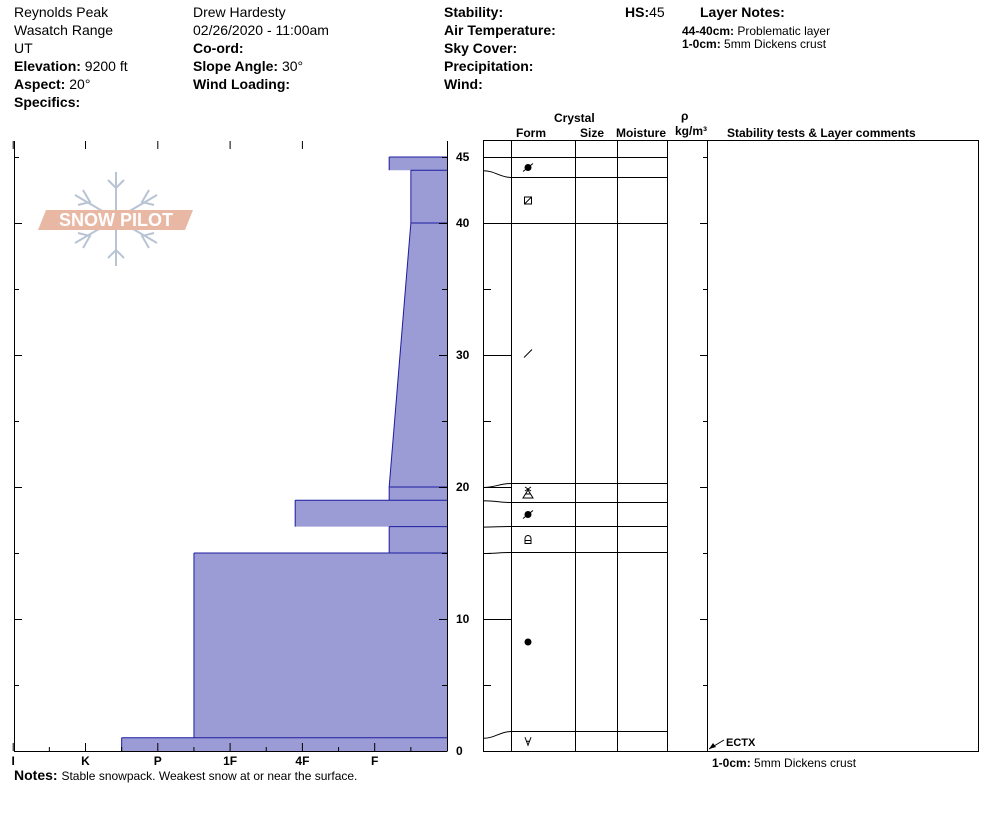 Image resolution: width=994 pixels, height=840 pixels. Describe the element at coordinates (292, 66) in the screenshot. I see `slope-angle-value: 30°` at that location.